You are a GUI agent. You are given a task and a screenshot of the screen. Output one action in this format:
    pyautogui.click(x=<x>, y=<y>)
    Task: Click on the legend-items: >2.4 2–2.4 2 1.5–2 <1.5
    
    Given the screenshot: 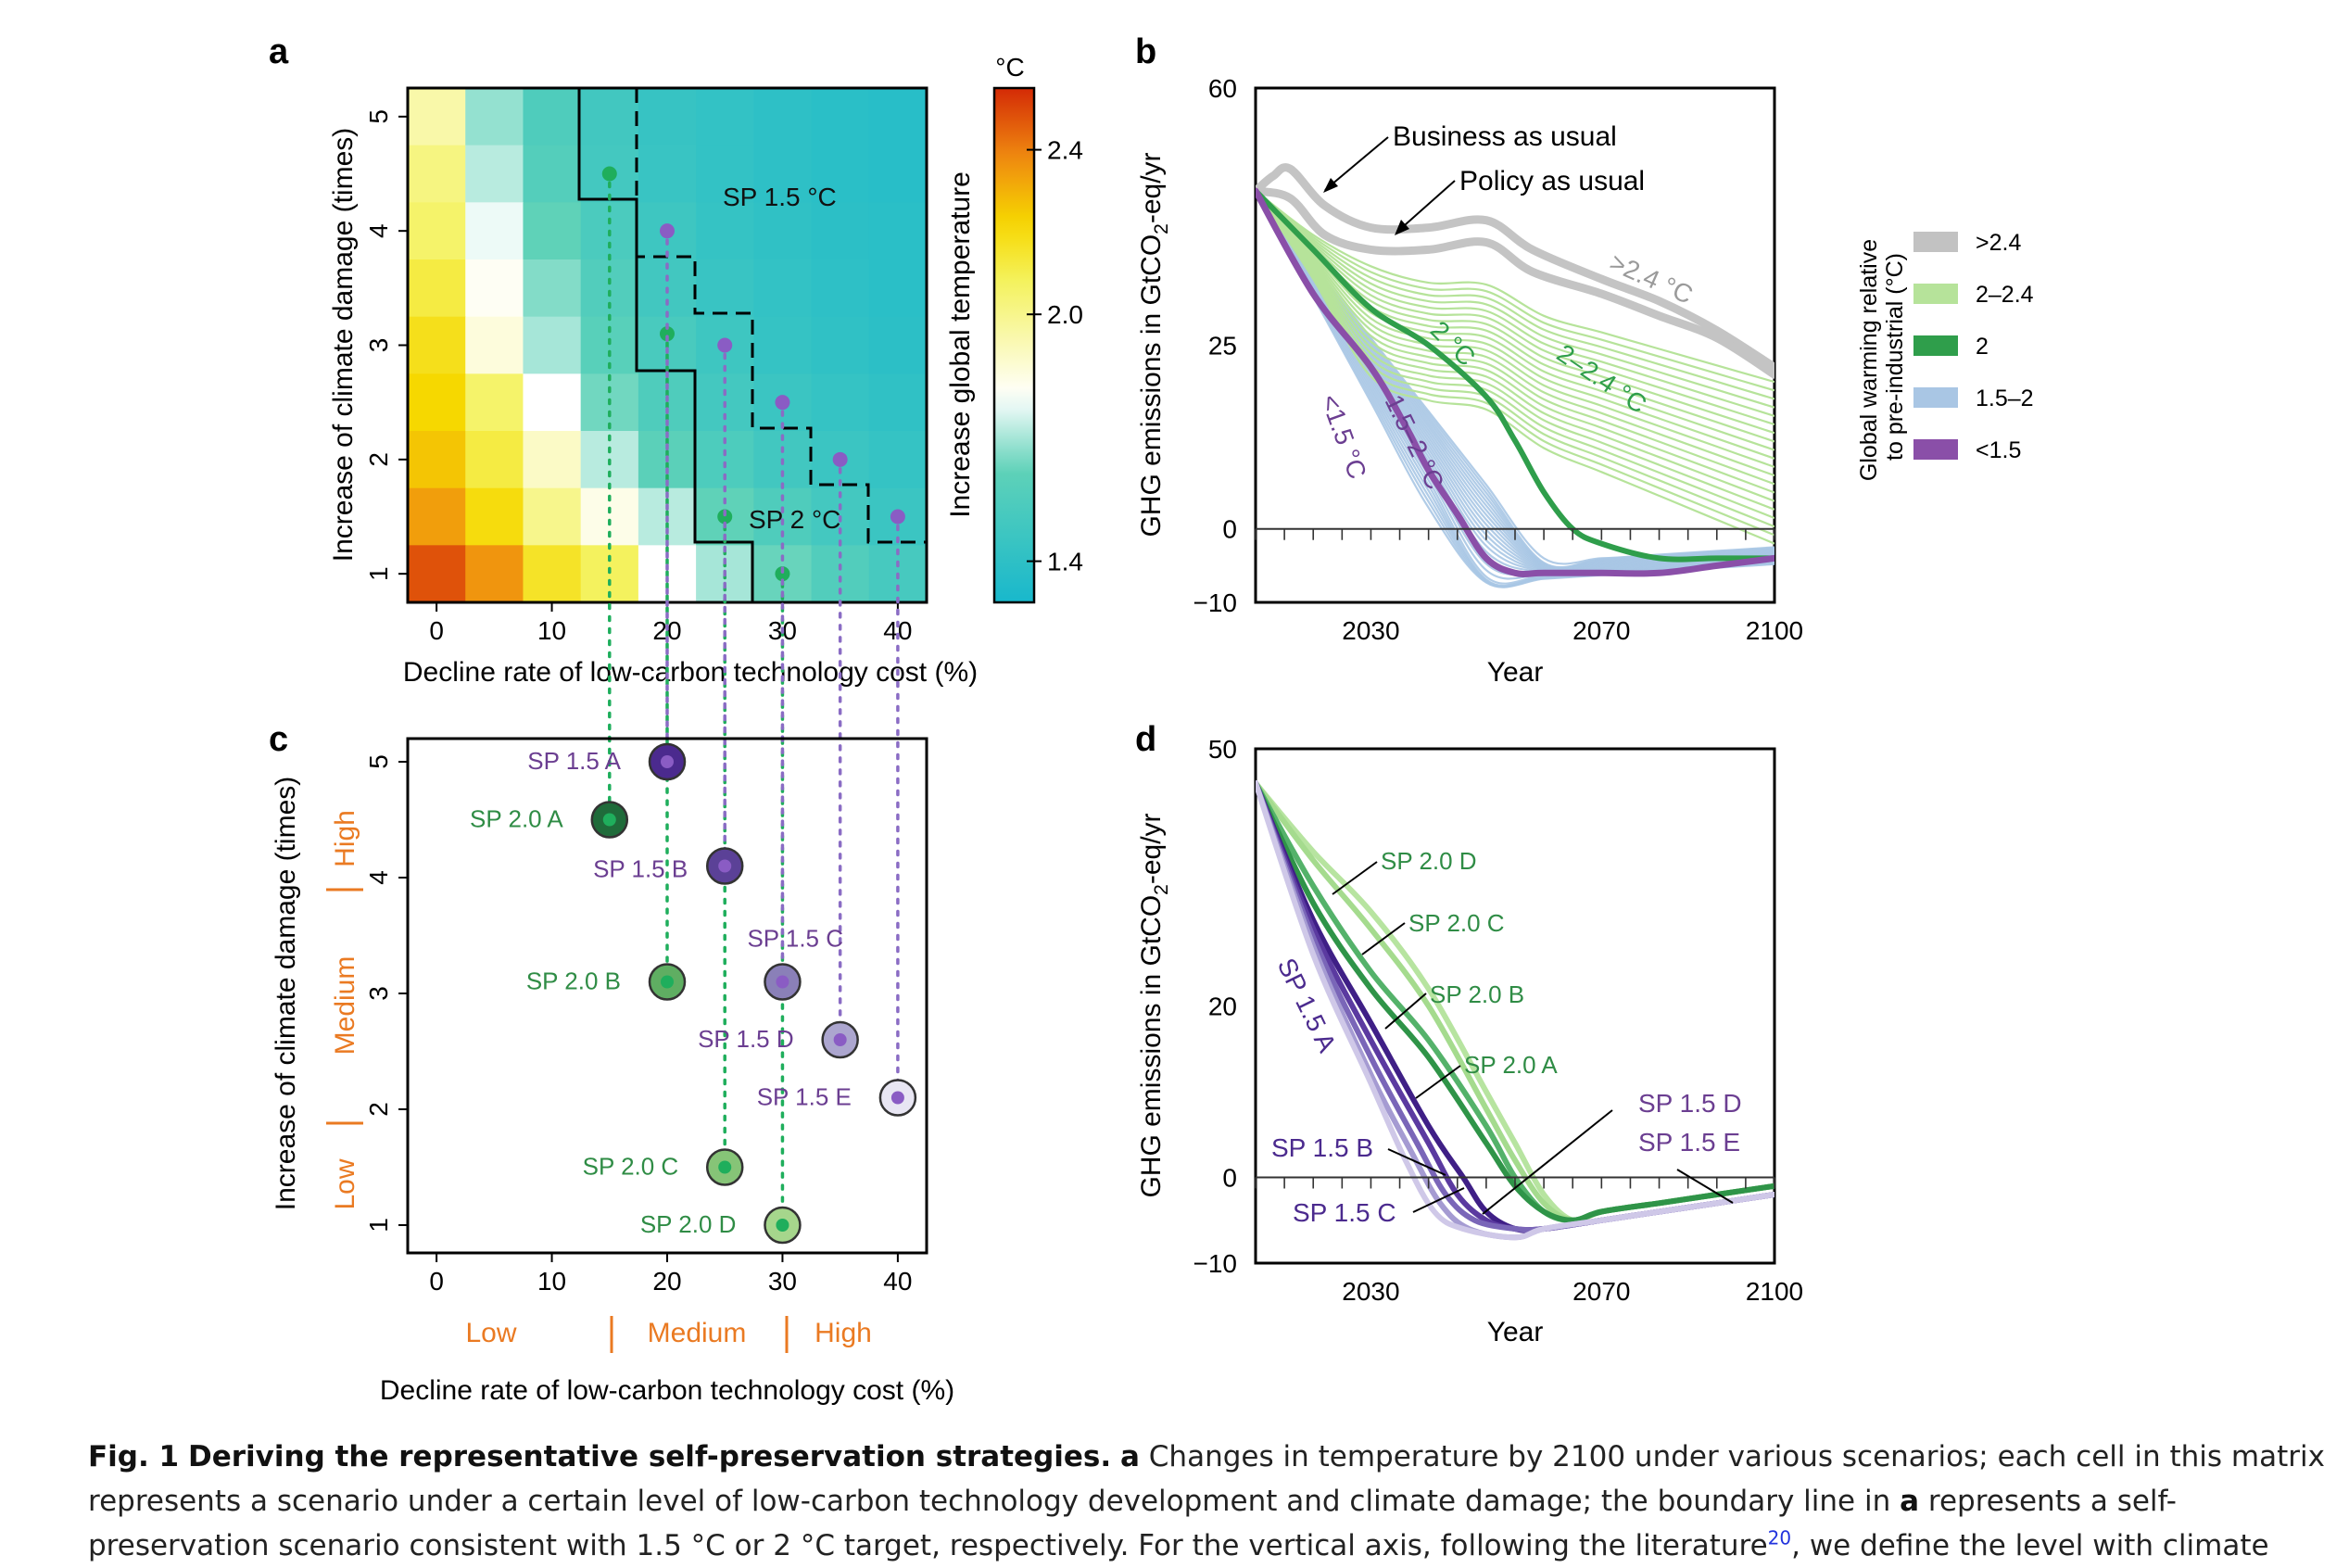 What is the action you would take?
    pyautogui.click(x=1974, y=346)
    